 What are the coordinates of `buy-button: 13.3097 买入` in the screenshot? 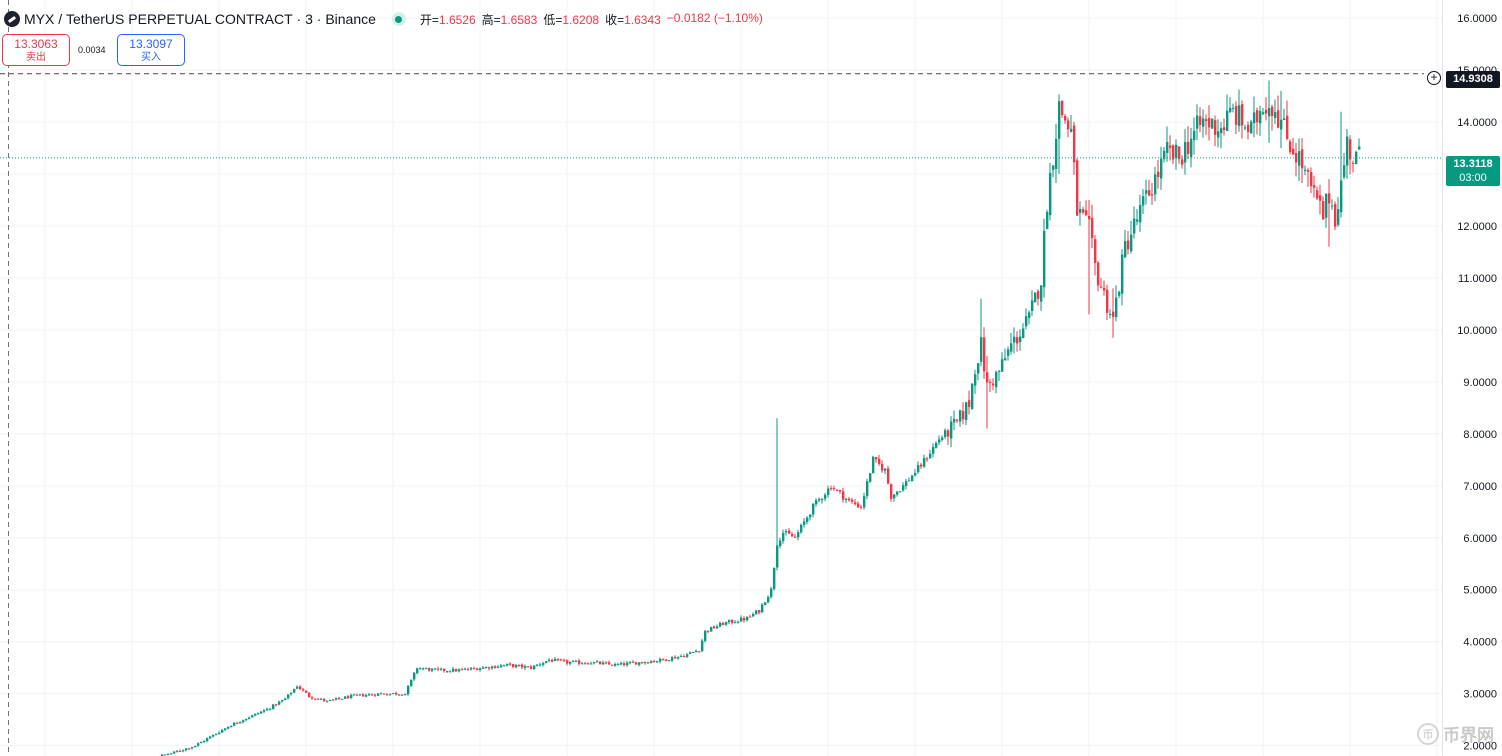 It's located at (151, 50).